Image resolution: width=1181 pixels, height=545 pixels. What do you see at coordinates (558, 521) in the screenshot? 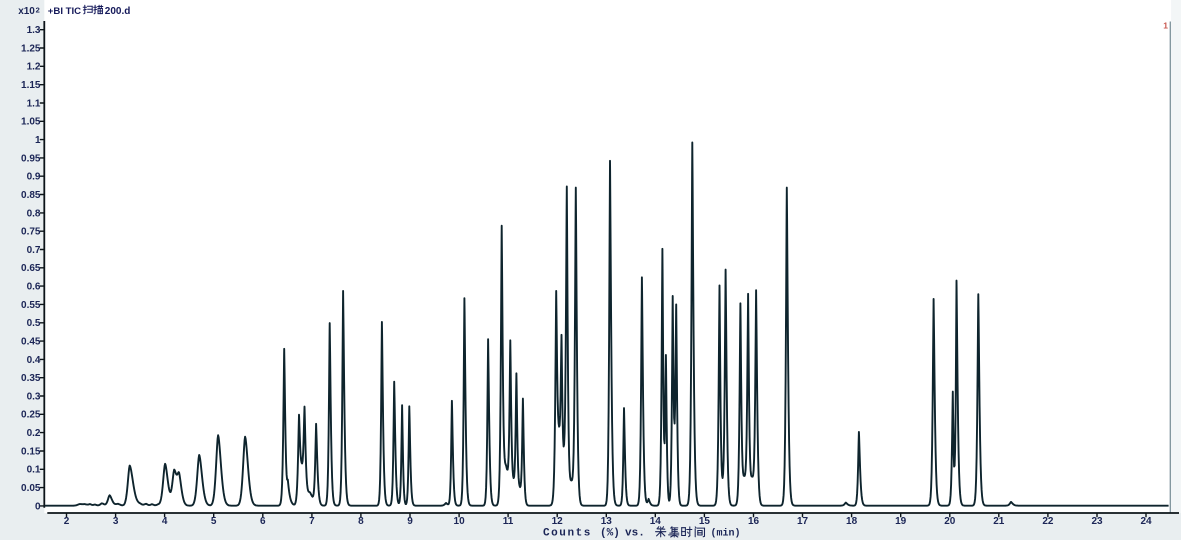
I see `svg-text: 12` at bounding box center [558, 521].